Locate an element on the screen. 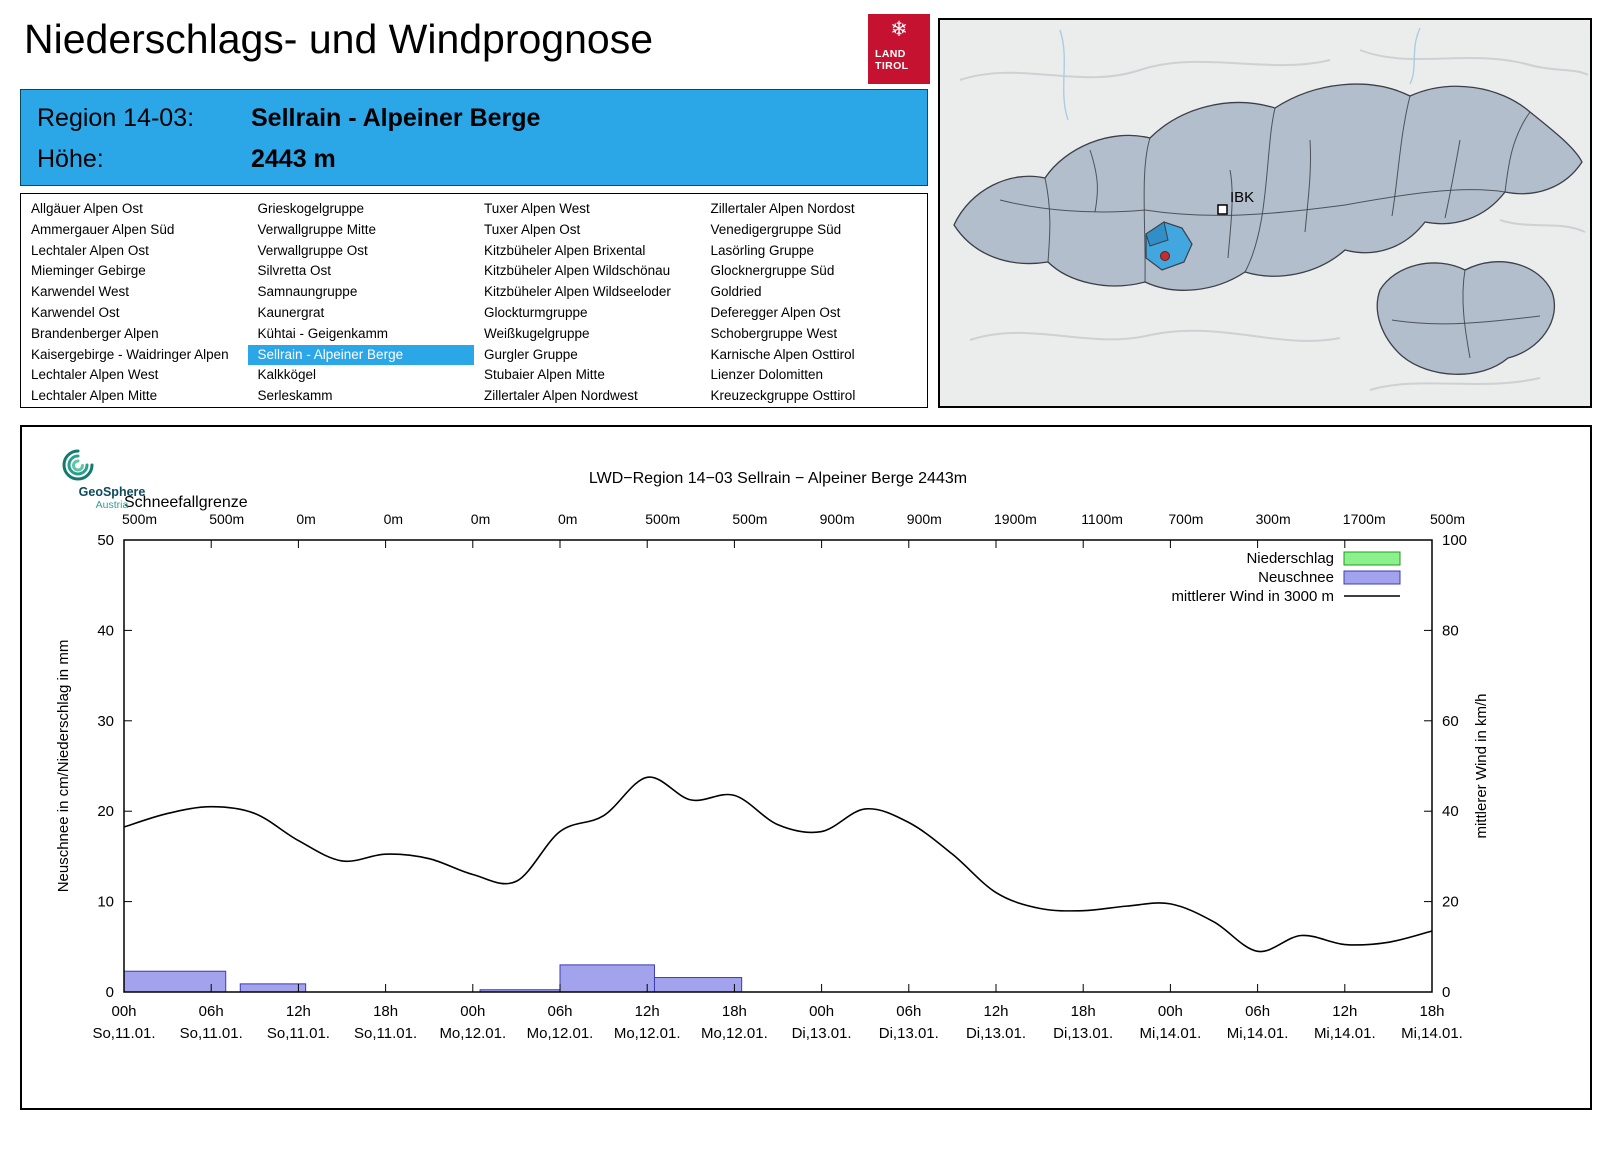 The image size is (1600, 1153). map-region-highlighted-sub is located at coordinates (1157, 234).